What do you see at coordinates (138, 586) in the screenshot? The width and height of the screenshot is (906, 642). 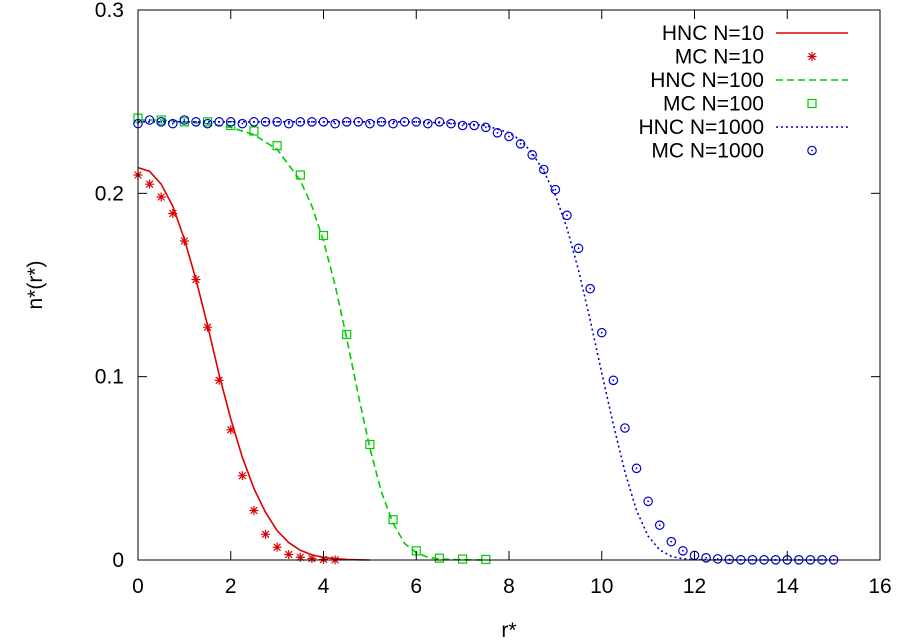 I see `x-tick-label: 0` at bounding box center [138, 586].